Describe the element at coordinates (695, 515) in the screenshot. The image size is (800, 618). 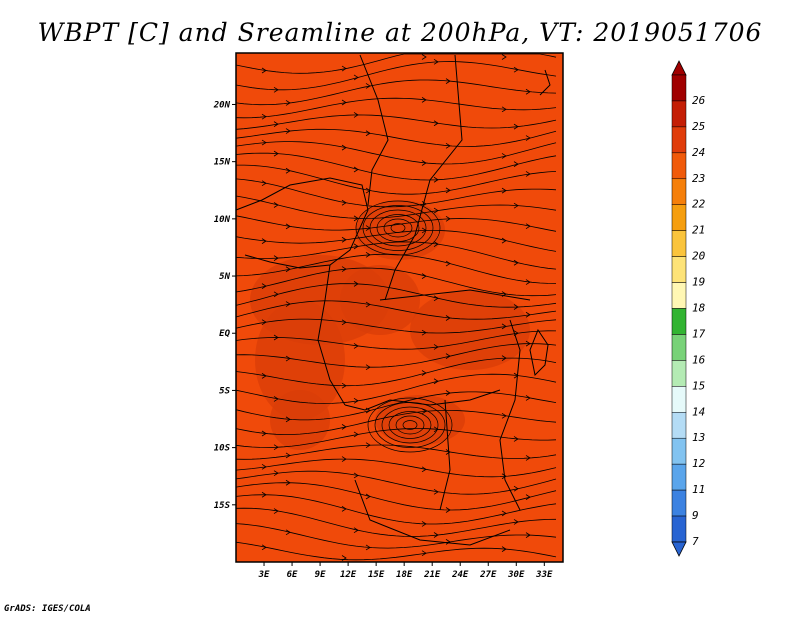
I see `colorbar-label: 9` at that location.